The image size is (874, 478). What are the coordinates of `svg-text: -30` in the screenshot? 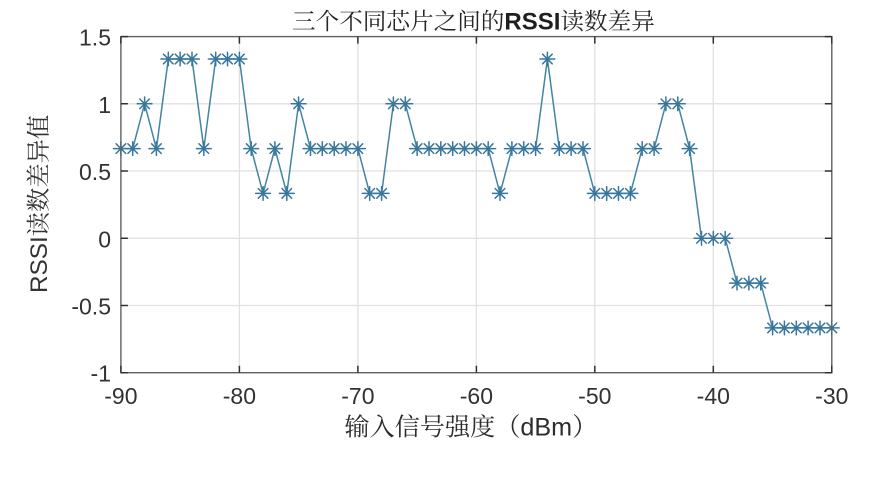 It's located at (831, 396).